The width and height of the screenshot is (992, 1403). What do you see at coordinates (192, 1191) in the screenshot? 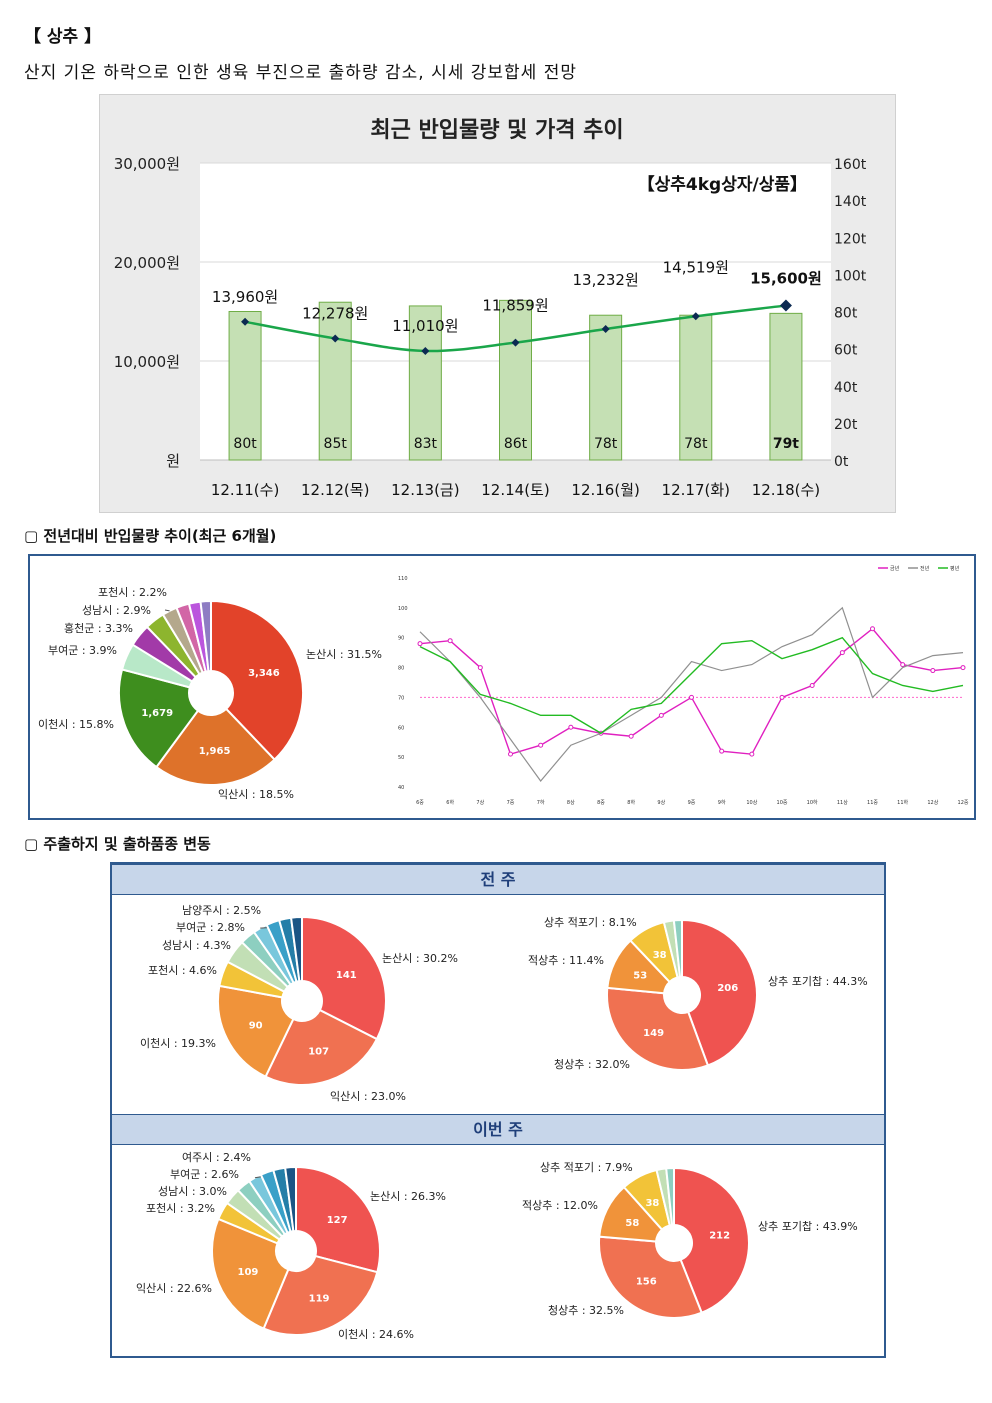
I see `pie-category-label: 성남시 : 3.0%` at bounding box center [192, 1191].